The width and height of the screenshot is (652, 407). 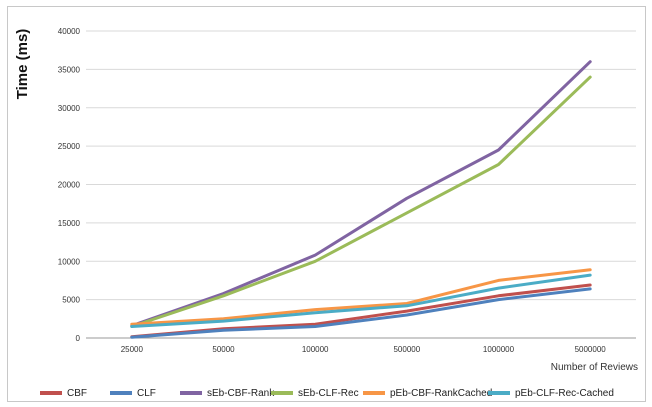 I want to click on legend-label: sEb-CBF-Rank, so click(x=241, y=393).